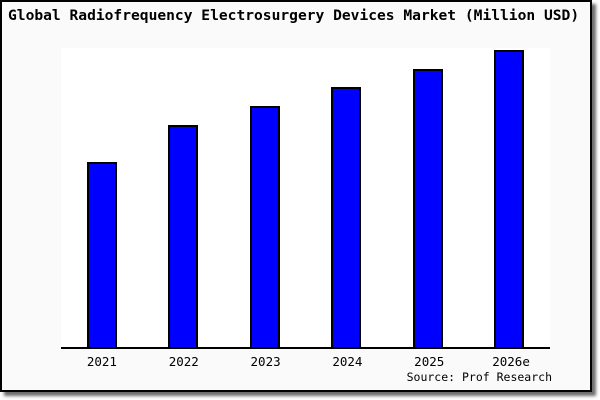  Describe the element at coordinates (479, 377) in the screenshot. I see `source-credit: Source: Prof Research` at that location.